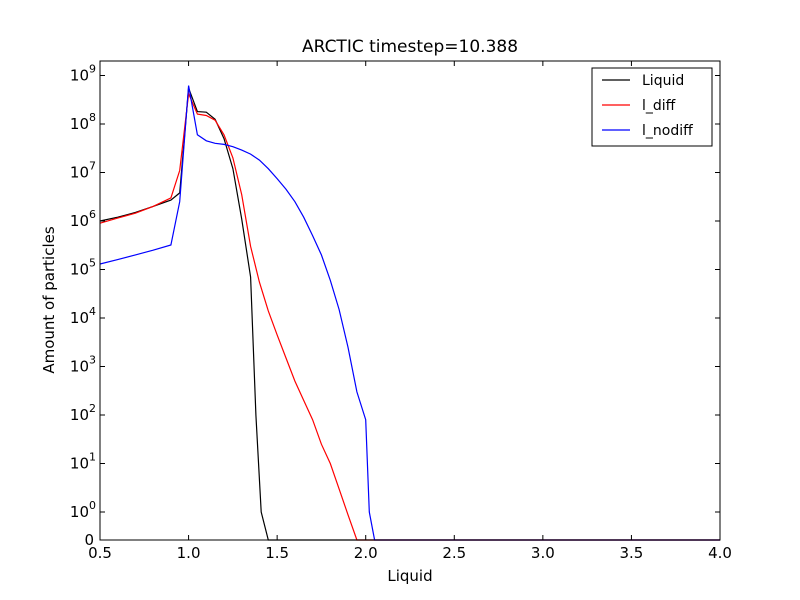  I want to click on y-tick-label: 10⁷, so click(83, 171).